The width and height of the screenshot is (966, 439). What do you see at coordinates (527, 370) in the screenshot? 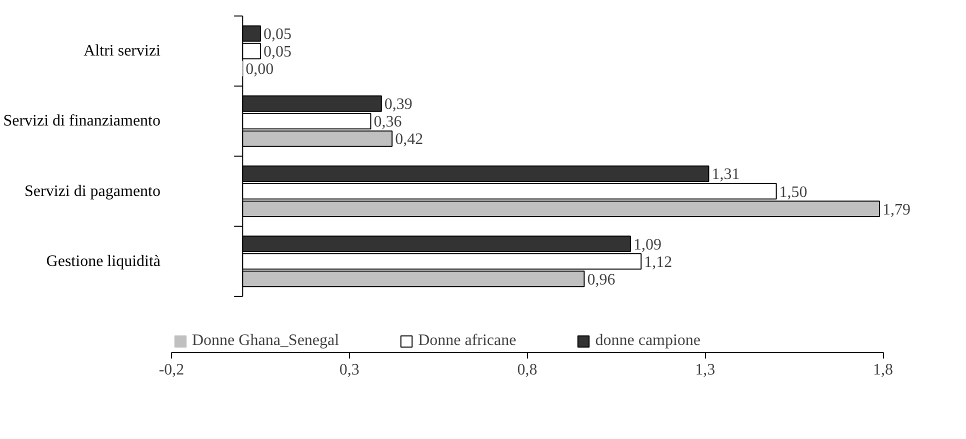
I see `x-tick-label: 0,8` at bounding box center [527, 370].